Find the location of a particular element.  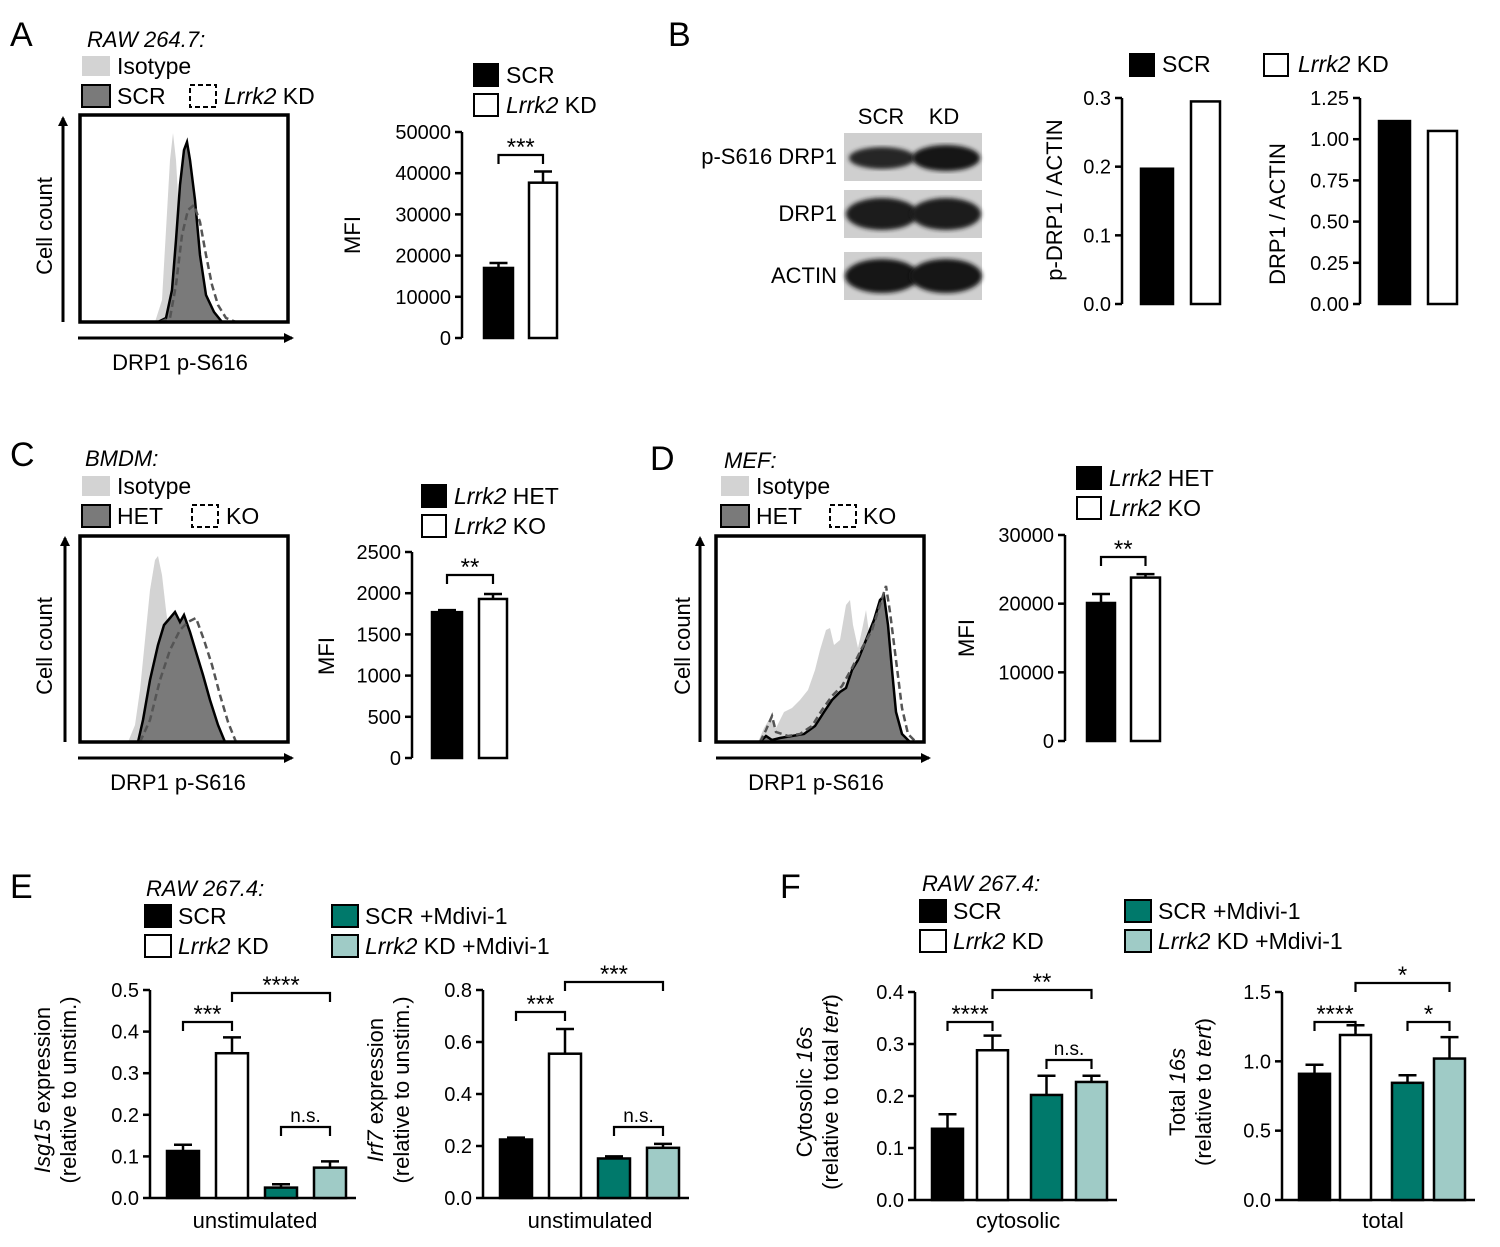

blot-row-label-pdrp1: p-S616 DRP1 is located at coordinates (769, 156).